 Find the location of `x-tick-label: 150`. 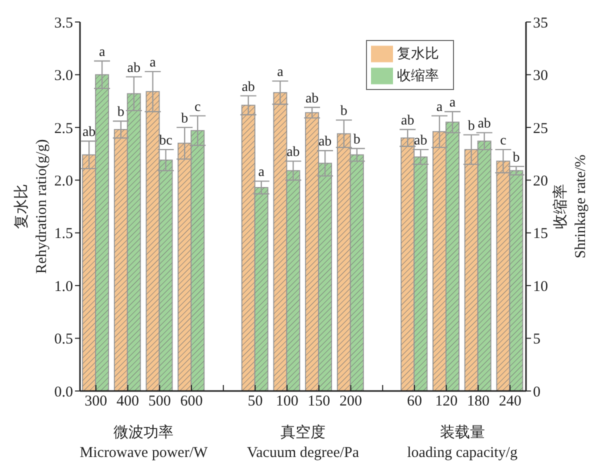

x-tick-label: 150 is located at coordinates (319, 402).